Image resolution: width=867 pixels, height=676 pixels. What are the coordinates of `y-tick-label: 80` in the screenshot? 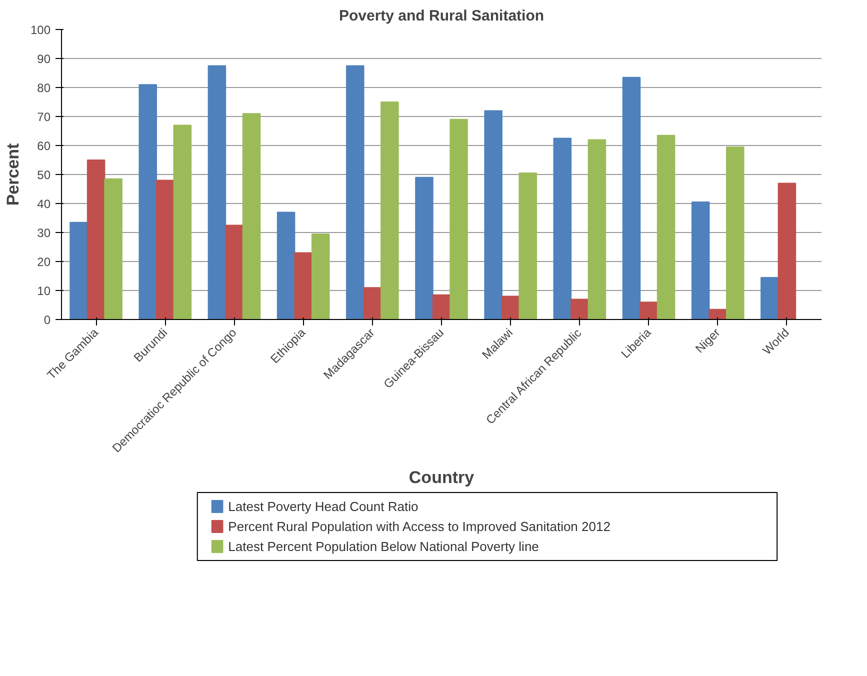 It's located at (44, 88).